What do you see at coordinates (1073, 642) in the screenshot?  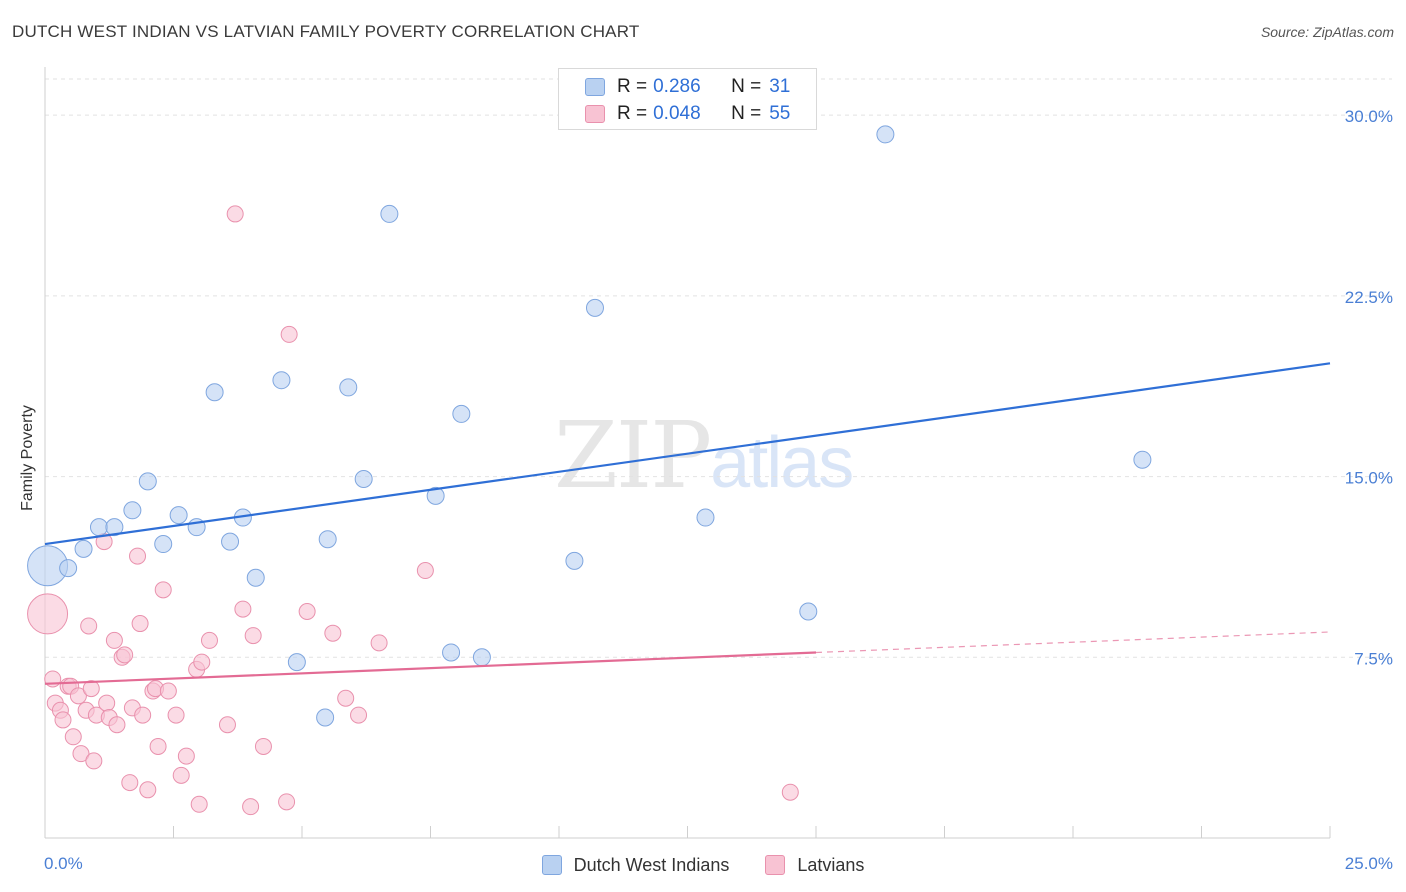 I see `trendline-latvians-extrapolated` at bounding box center [1073, 642].